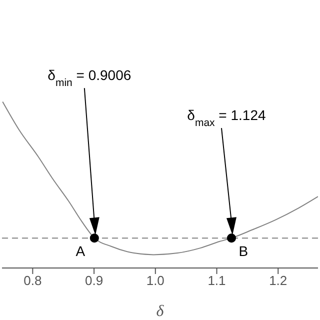 The height and width of the screenshot is (320, 320). Describe the element at coordinates (160, 311) in the screenshot. I see `x-axis-title: δ` at that location.